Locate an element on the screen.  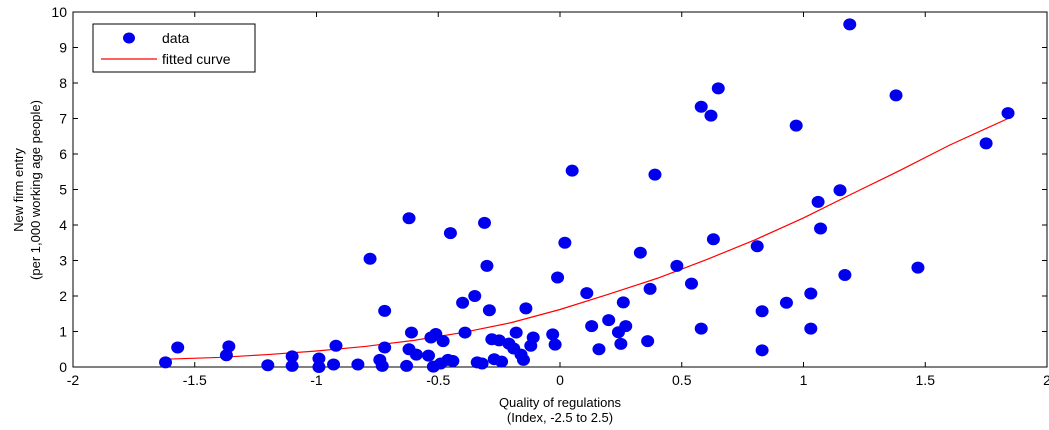
x-tick-label: 1 is located at coordinates (804, 380).